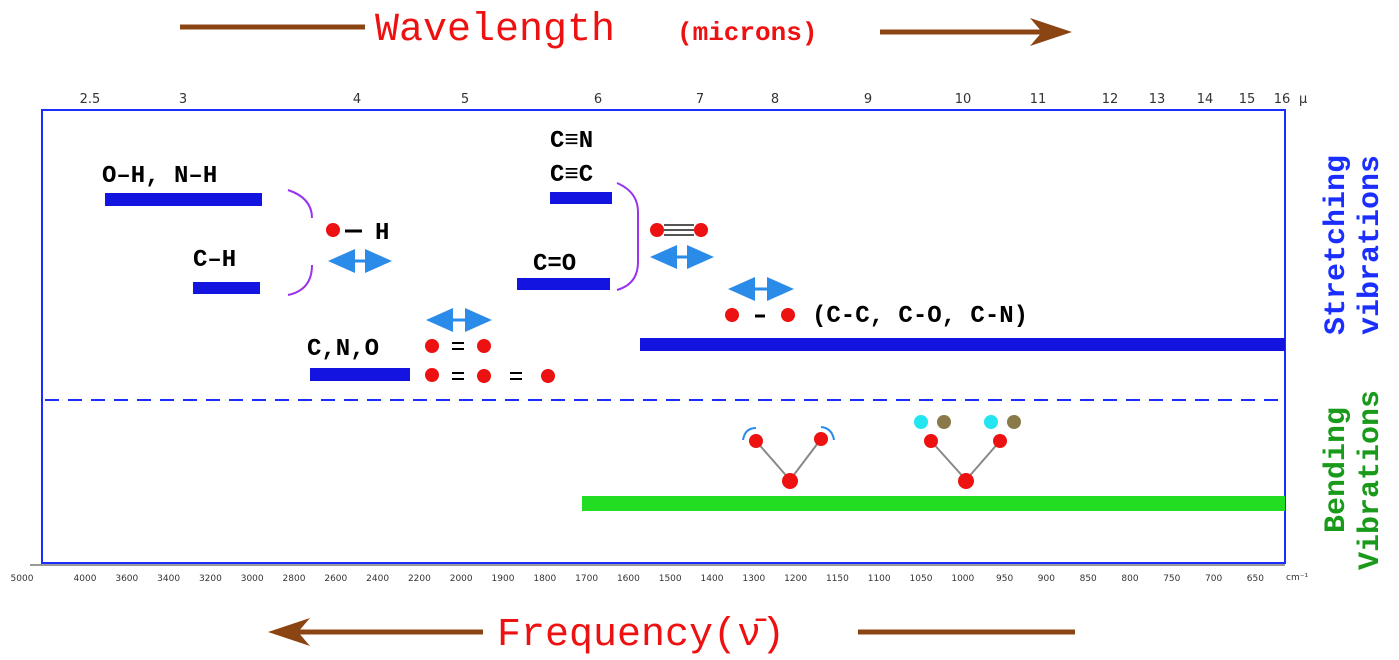  I want to click on icon-scissor, so click(788, 457).